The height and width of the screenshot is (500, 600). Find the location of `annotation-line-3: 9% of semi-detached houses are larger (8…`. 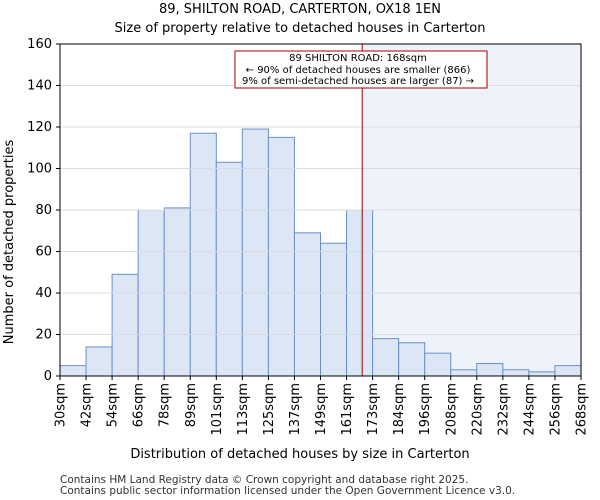

annotation-line-3: 9% of semi-detached houses are larger (8… is located at coordinates (358, 81).